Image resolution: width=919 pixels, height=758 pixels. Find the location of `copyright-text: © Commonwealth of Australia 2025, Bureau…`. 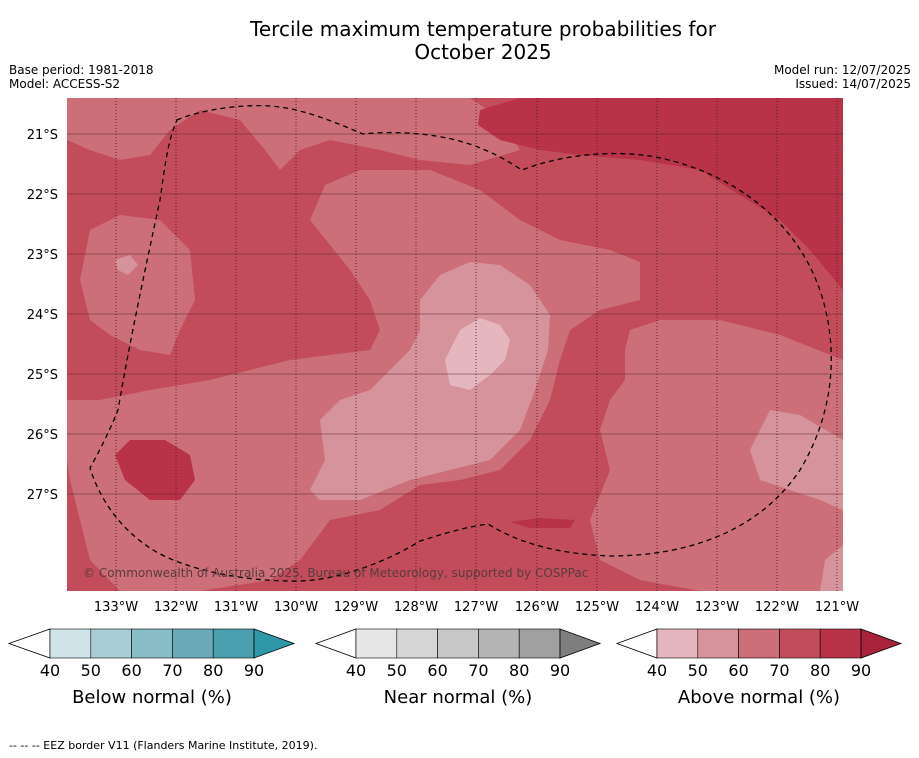

copyright-text: © Commonwealth of Australia 2025, Bureau… is located at coordinates (335, 573).